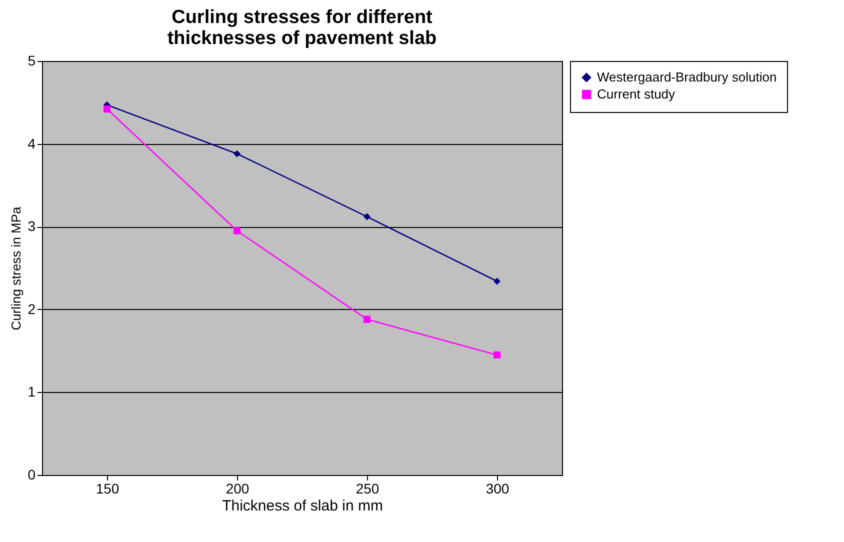  Describe the element at coordinates (302, 28) in the screenshot. I see `chart-title: Curling stresses for different thicknesses of pavement slab` at that location.